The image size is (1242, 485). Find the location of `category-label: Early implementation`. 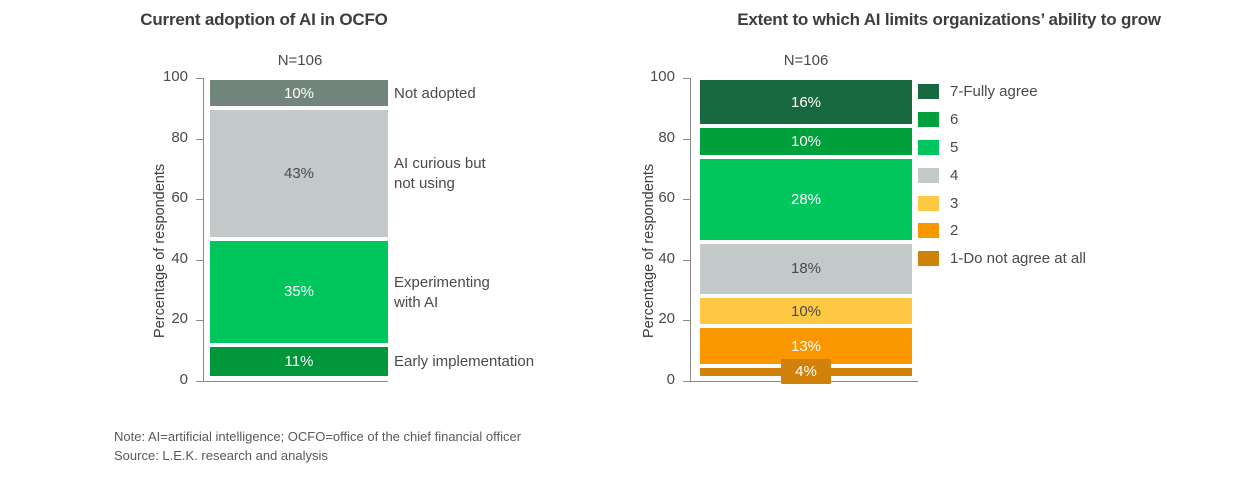

category-label: Early implementation is located at coordinates (464, 361).